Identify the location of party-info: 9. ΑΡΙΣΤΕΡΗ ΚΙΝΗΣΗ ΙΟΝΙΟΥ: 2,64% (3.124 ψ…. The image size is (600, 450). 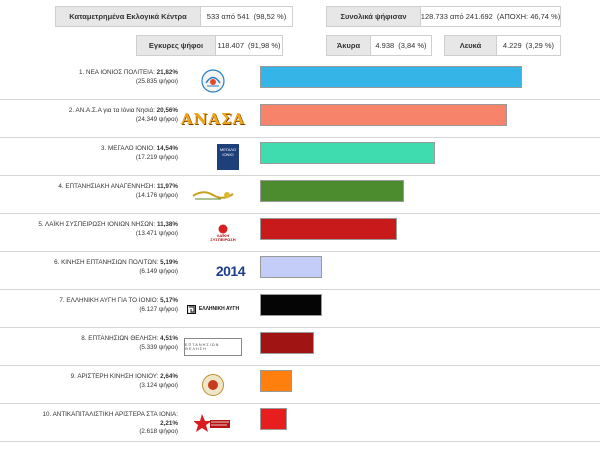
(89, 381).